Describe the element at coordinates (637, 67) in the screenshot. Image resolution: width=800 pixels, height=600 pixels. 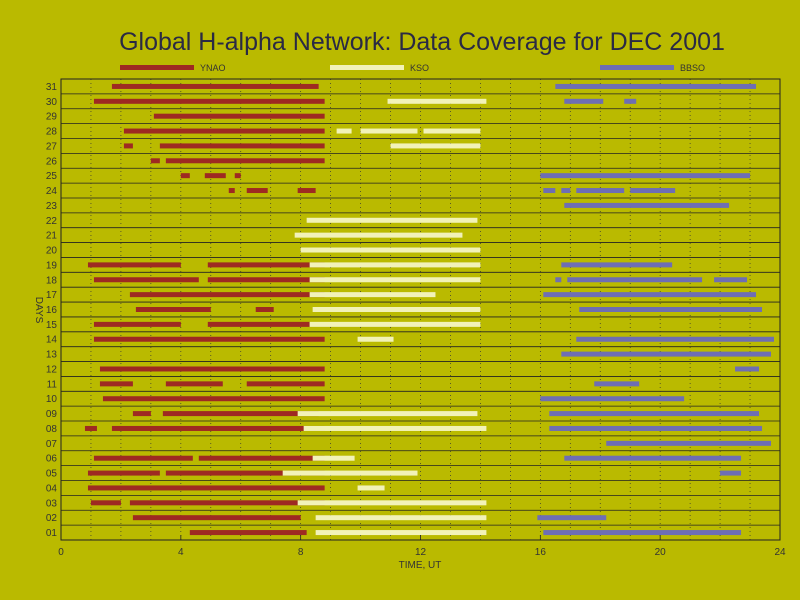
I see `legend-swatch-bbso` at that location.